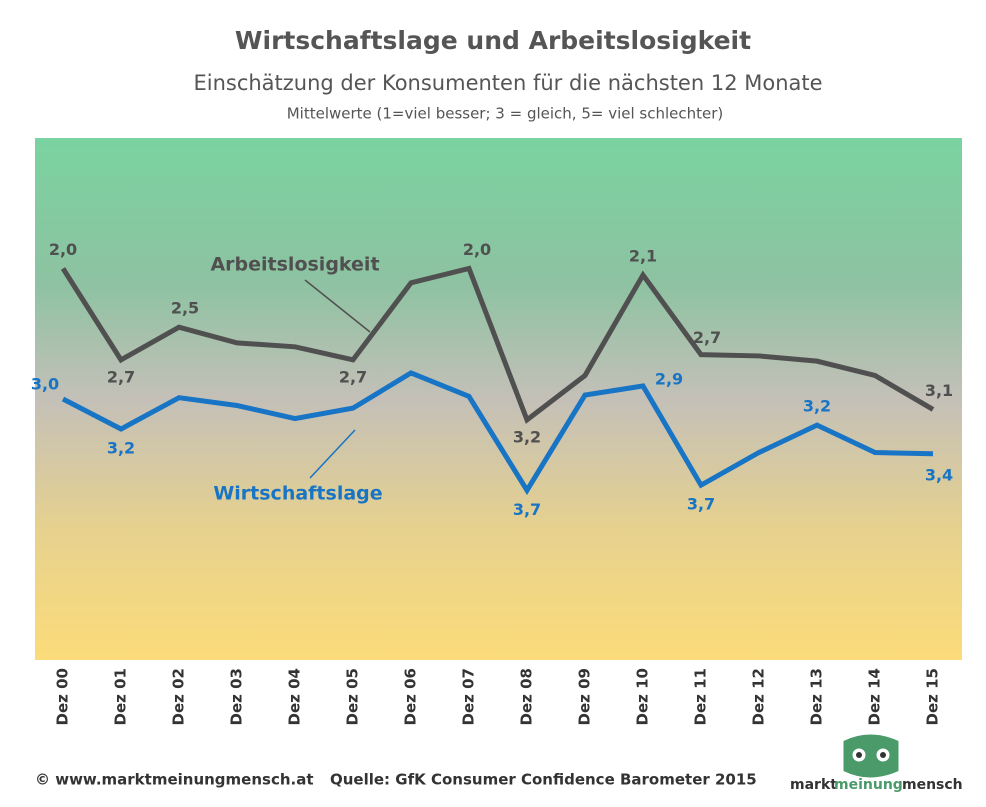 This screenshot has height=807, width=986. What do you see at coordinates (643, 256) in the screenshot?
I see `data-label: 2,1` at bounding box center [643, 256].